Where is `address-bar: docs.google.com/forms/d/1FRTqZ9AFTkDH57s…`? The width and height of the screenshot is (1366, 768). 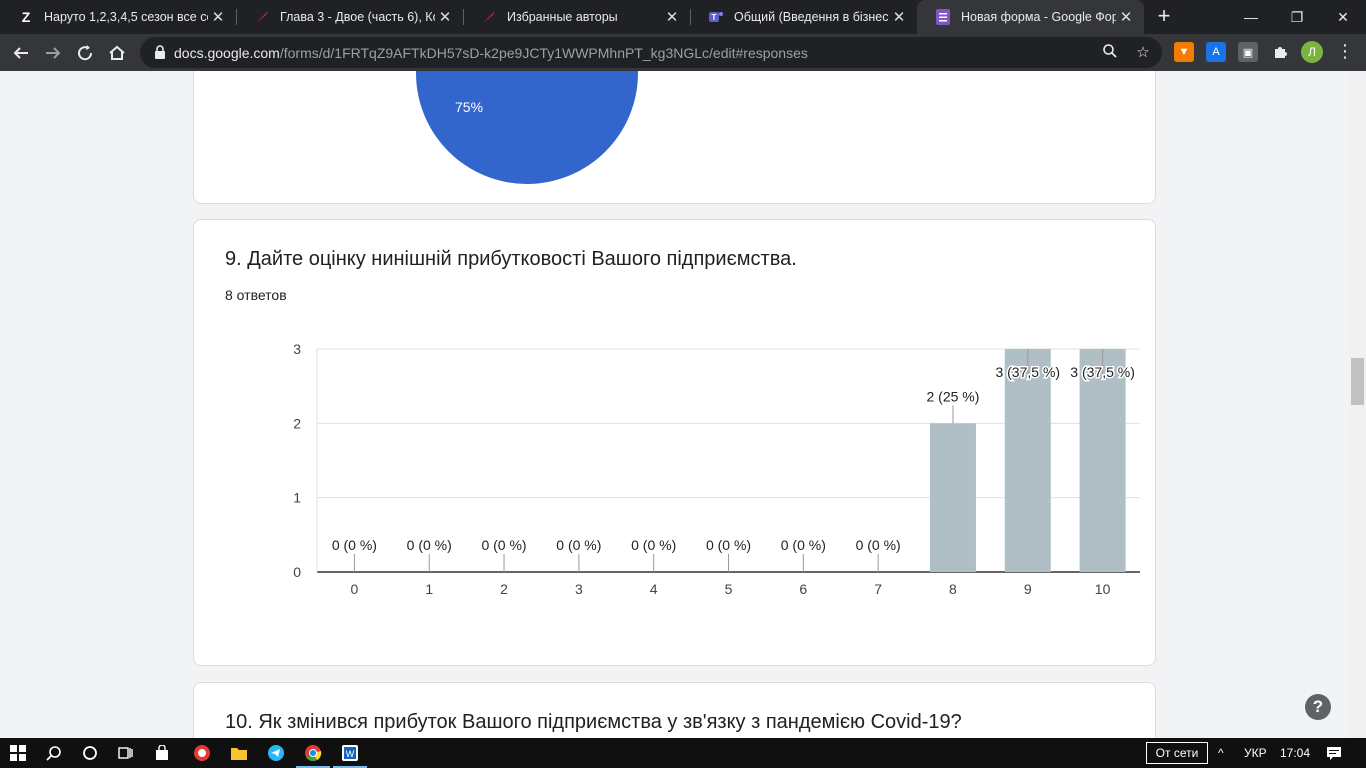
address-bar: docs.google.com/forms/d/1FRTqZ9AFTkDH57s… is located at coordinates (651, 52).